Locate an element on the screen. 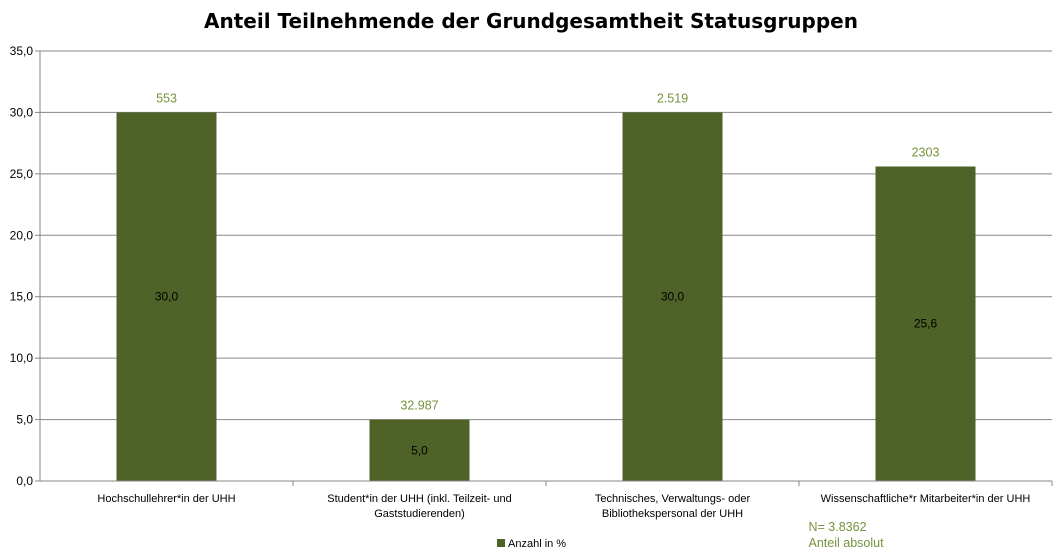 Image resolution: width=1062 pixels, height=559 pixels. bar-absolute-label: 2303 is located at coordinates (926, 152).